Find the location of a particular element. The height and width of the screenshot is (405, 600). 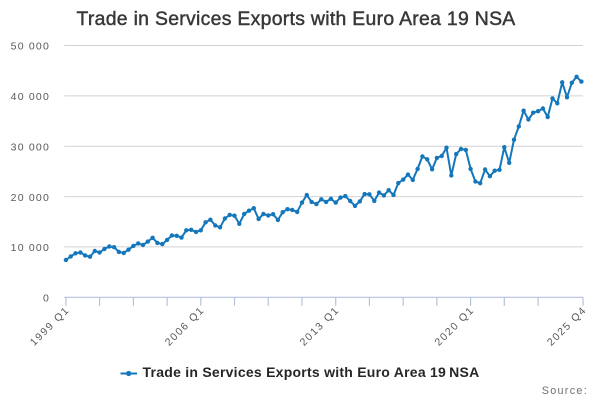

svg-text: 40 000 is located at coordinates (30, 97).